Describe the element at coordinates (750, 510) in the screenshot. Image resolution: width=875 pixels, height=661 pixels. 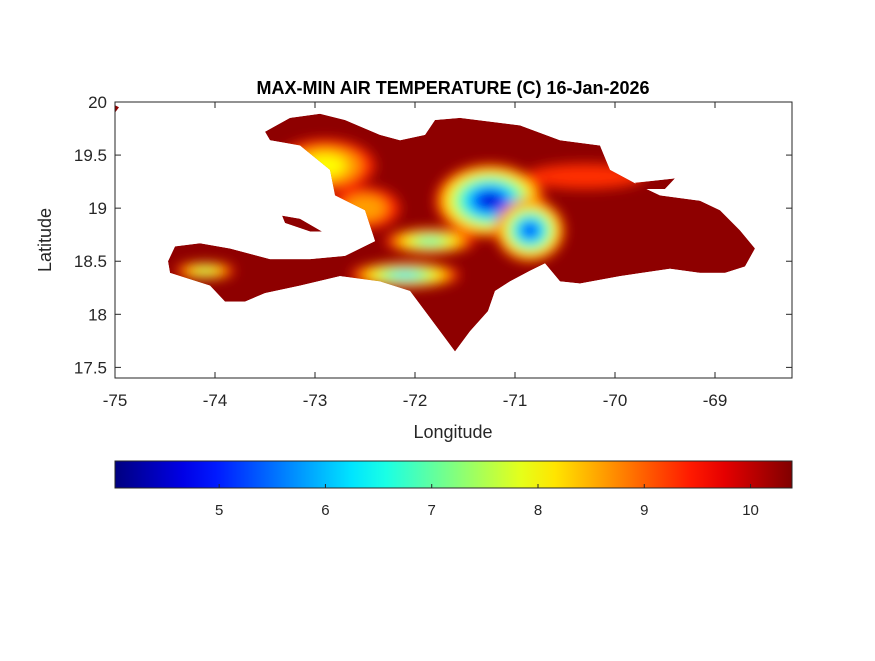
I see `colorbar-tick-label: 10` at that location.